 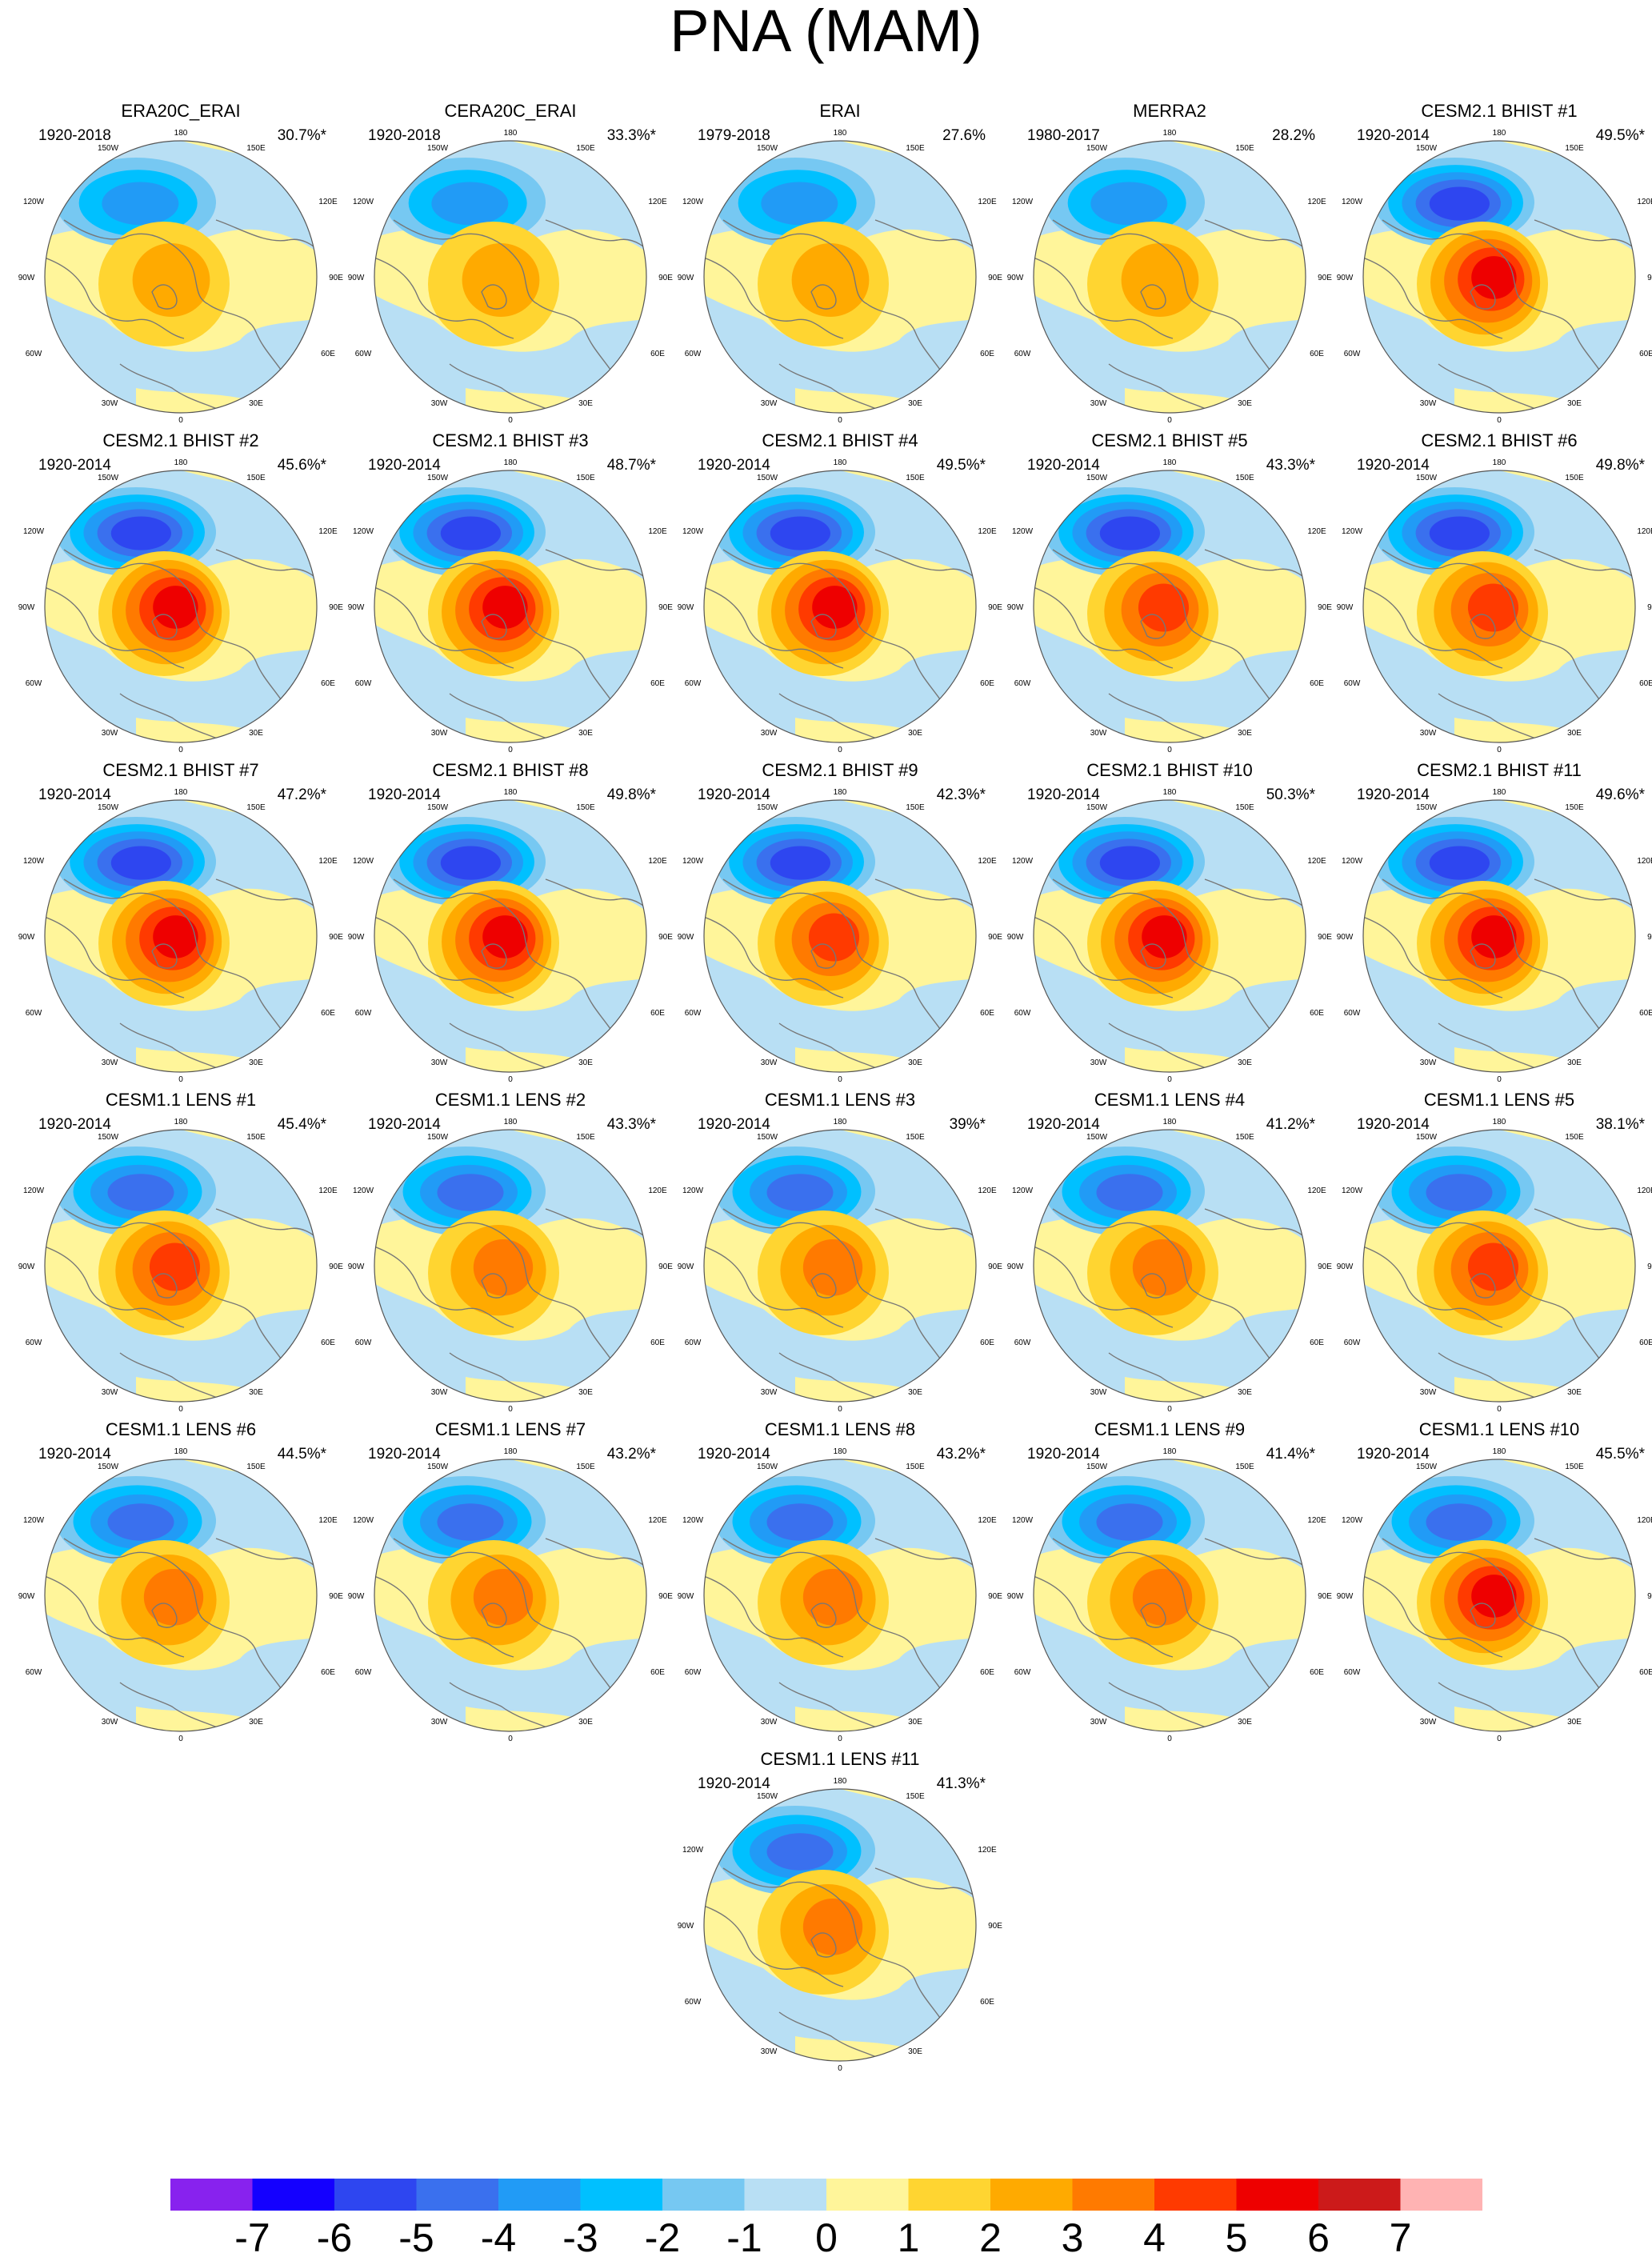 What do you see at coordinates (1063, 135) in the screenshot?
I see `panel-years: 1980-2017` at bounding box center [1063, 135].